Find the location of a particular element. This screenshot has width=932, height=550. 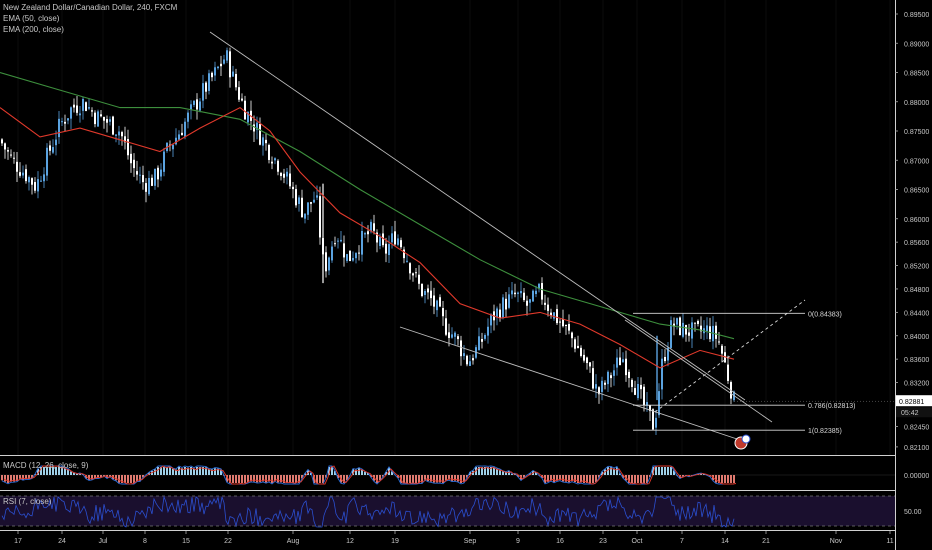

fibonacci-levels: 0(0.84383) 0.786(0.82813) 1(0.82385) is located at coordinates (744, 373).